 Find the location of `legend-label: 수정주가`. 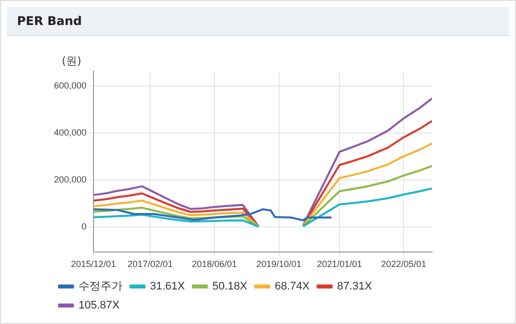

legend-label: 수정주가 is located at coordinates (100, 286).